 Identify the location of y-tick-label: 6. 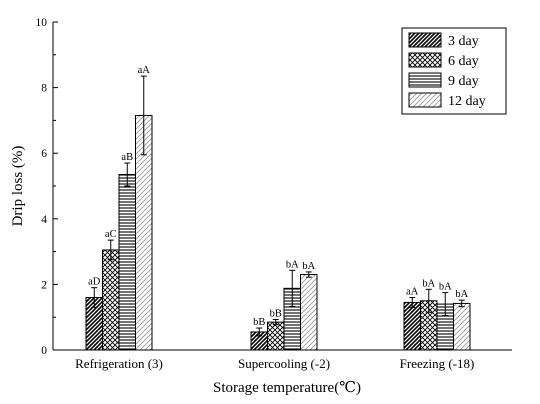
(44, 154).